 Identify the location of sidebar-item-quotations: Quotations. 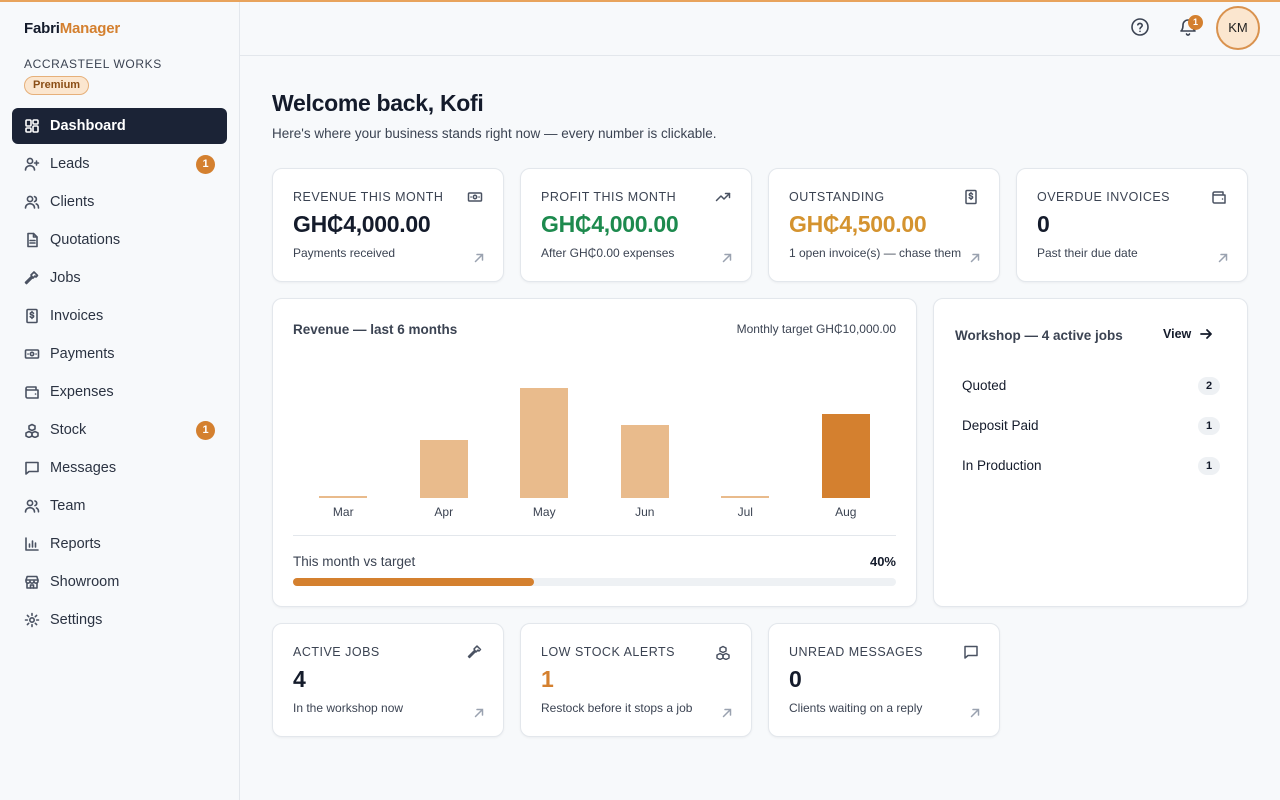
(119, 240).